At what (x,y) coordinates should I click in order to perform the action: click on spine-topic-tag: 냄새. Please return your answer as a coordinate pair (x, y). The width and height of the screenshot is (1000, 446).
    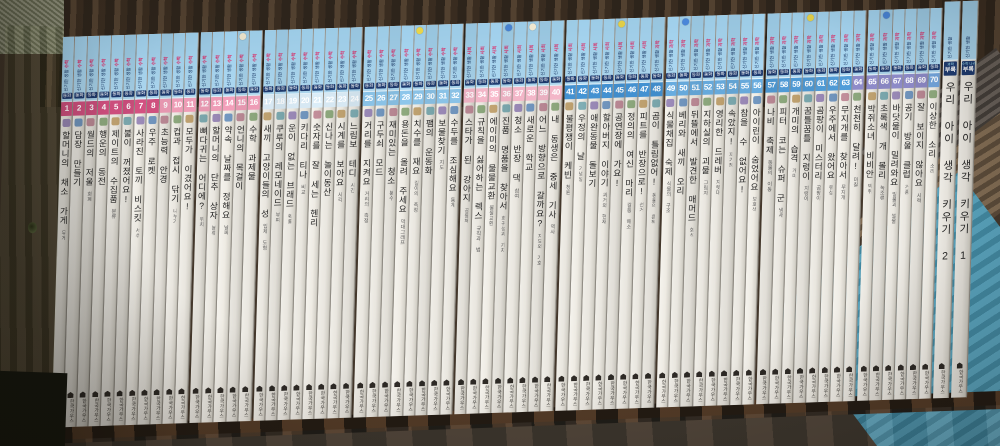
    Looking at the image, I should click on (780, 213).